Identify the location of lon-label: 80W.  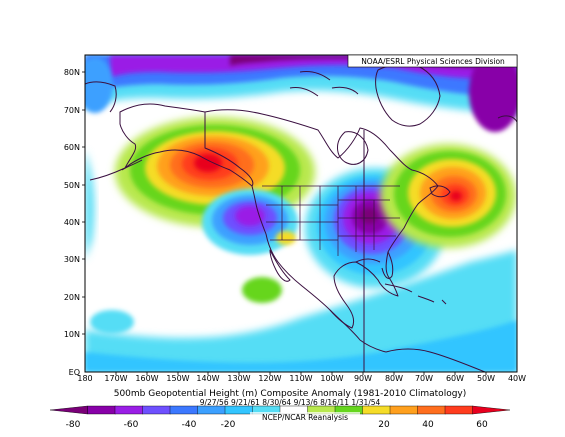
(394, 378).